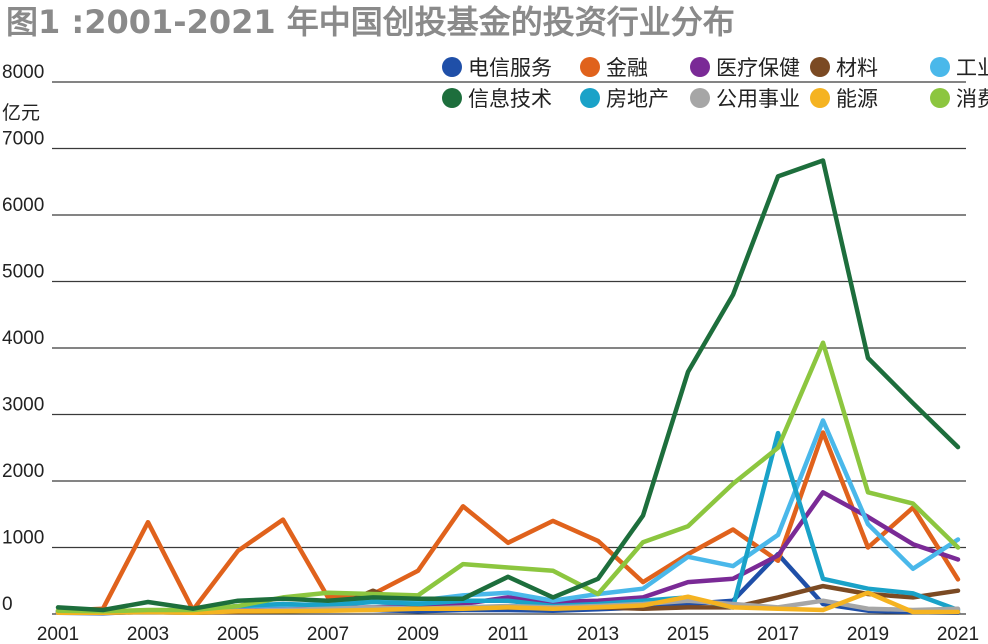  I want to click on legend-label: 工业, so click(972, 68).